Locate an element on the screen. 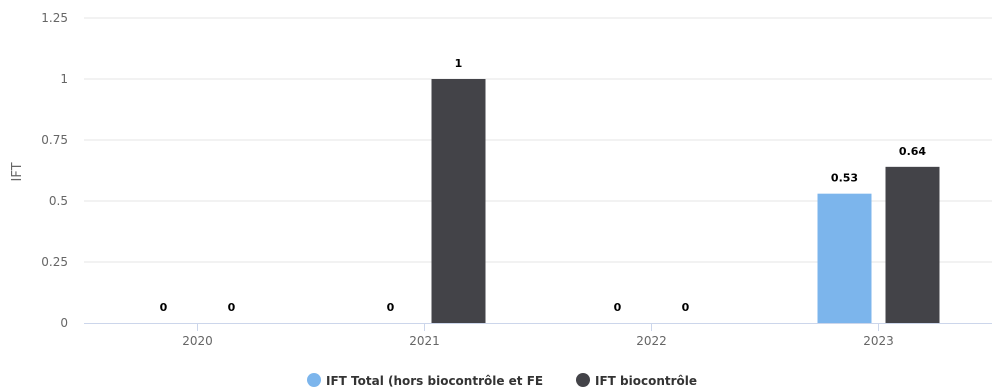 This screenshot has height=387, width=992. legend-item-label: IFT Total (hors biocontrôle et FE is located at coordinates (434, 380).